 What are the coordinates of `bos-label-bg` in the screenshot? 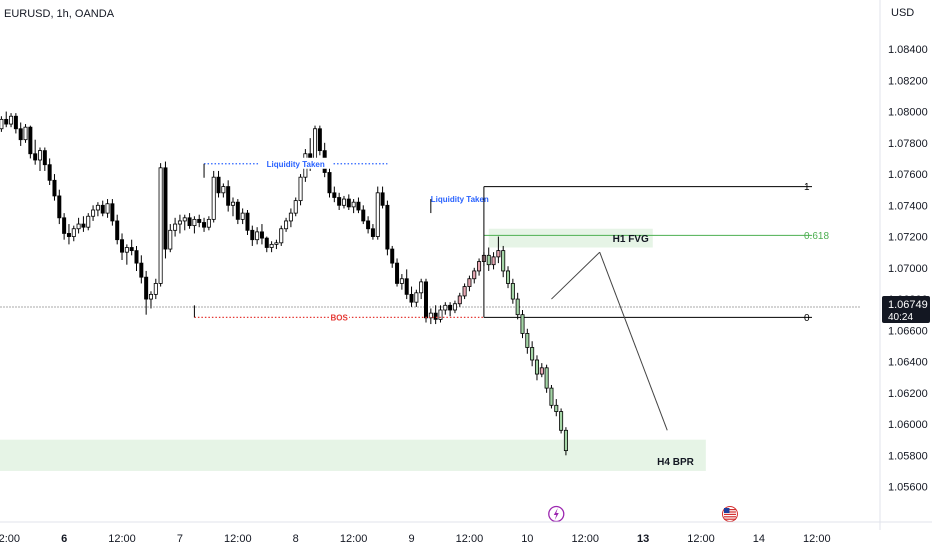 It's located at (339, 317).